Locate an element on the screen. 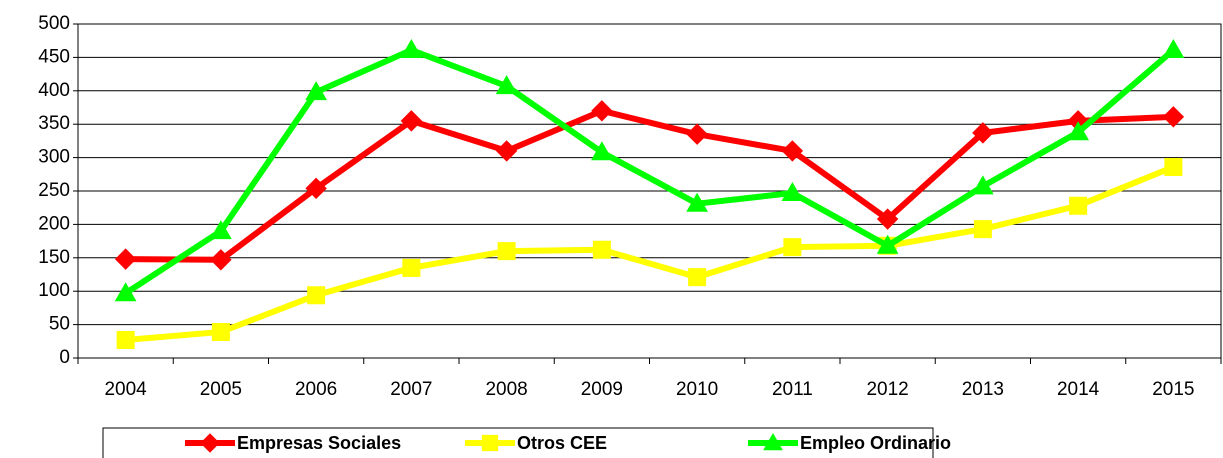 This screenshot has width=1223, height=458. legend-label: Empresas Sociales is located at coordinates (319, 443).